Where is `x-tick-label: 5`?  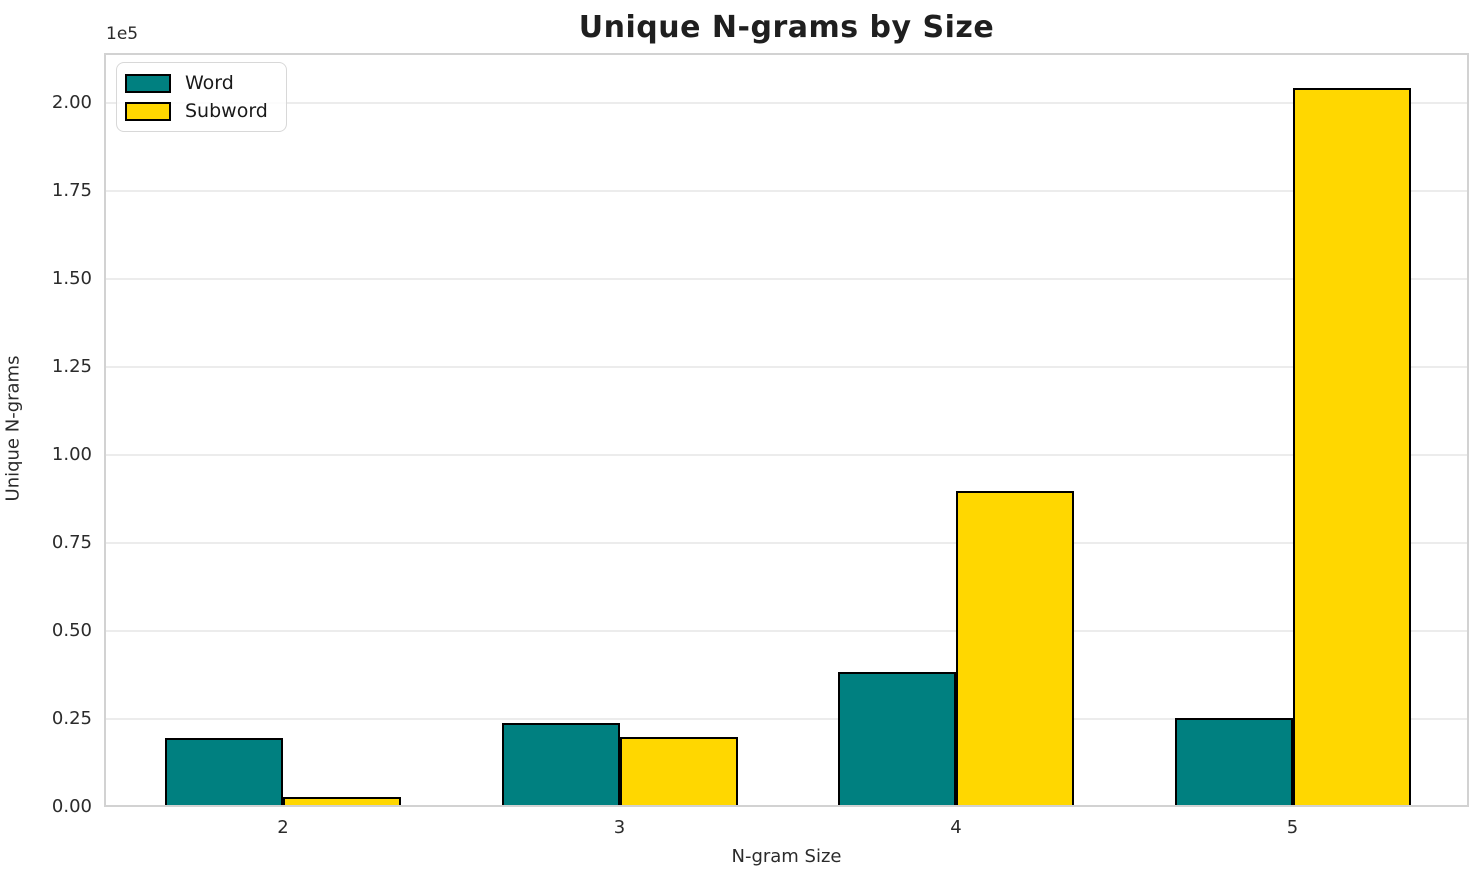
x-tick-label: 5 is located at coordinates (1292, 827).